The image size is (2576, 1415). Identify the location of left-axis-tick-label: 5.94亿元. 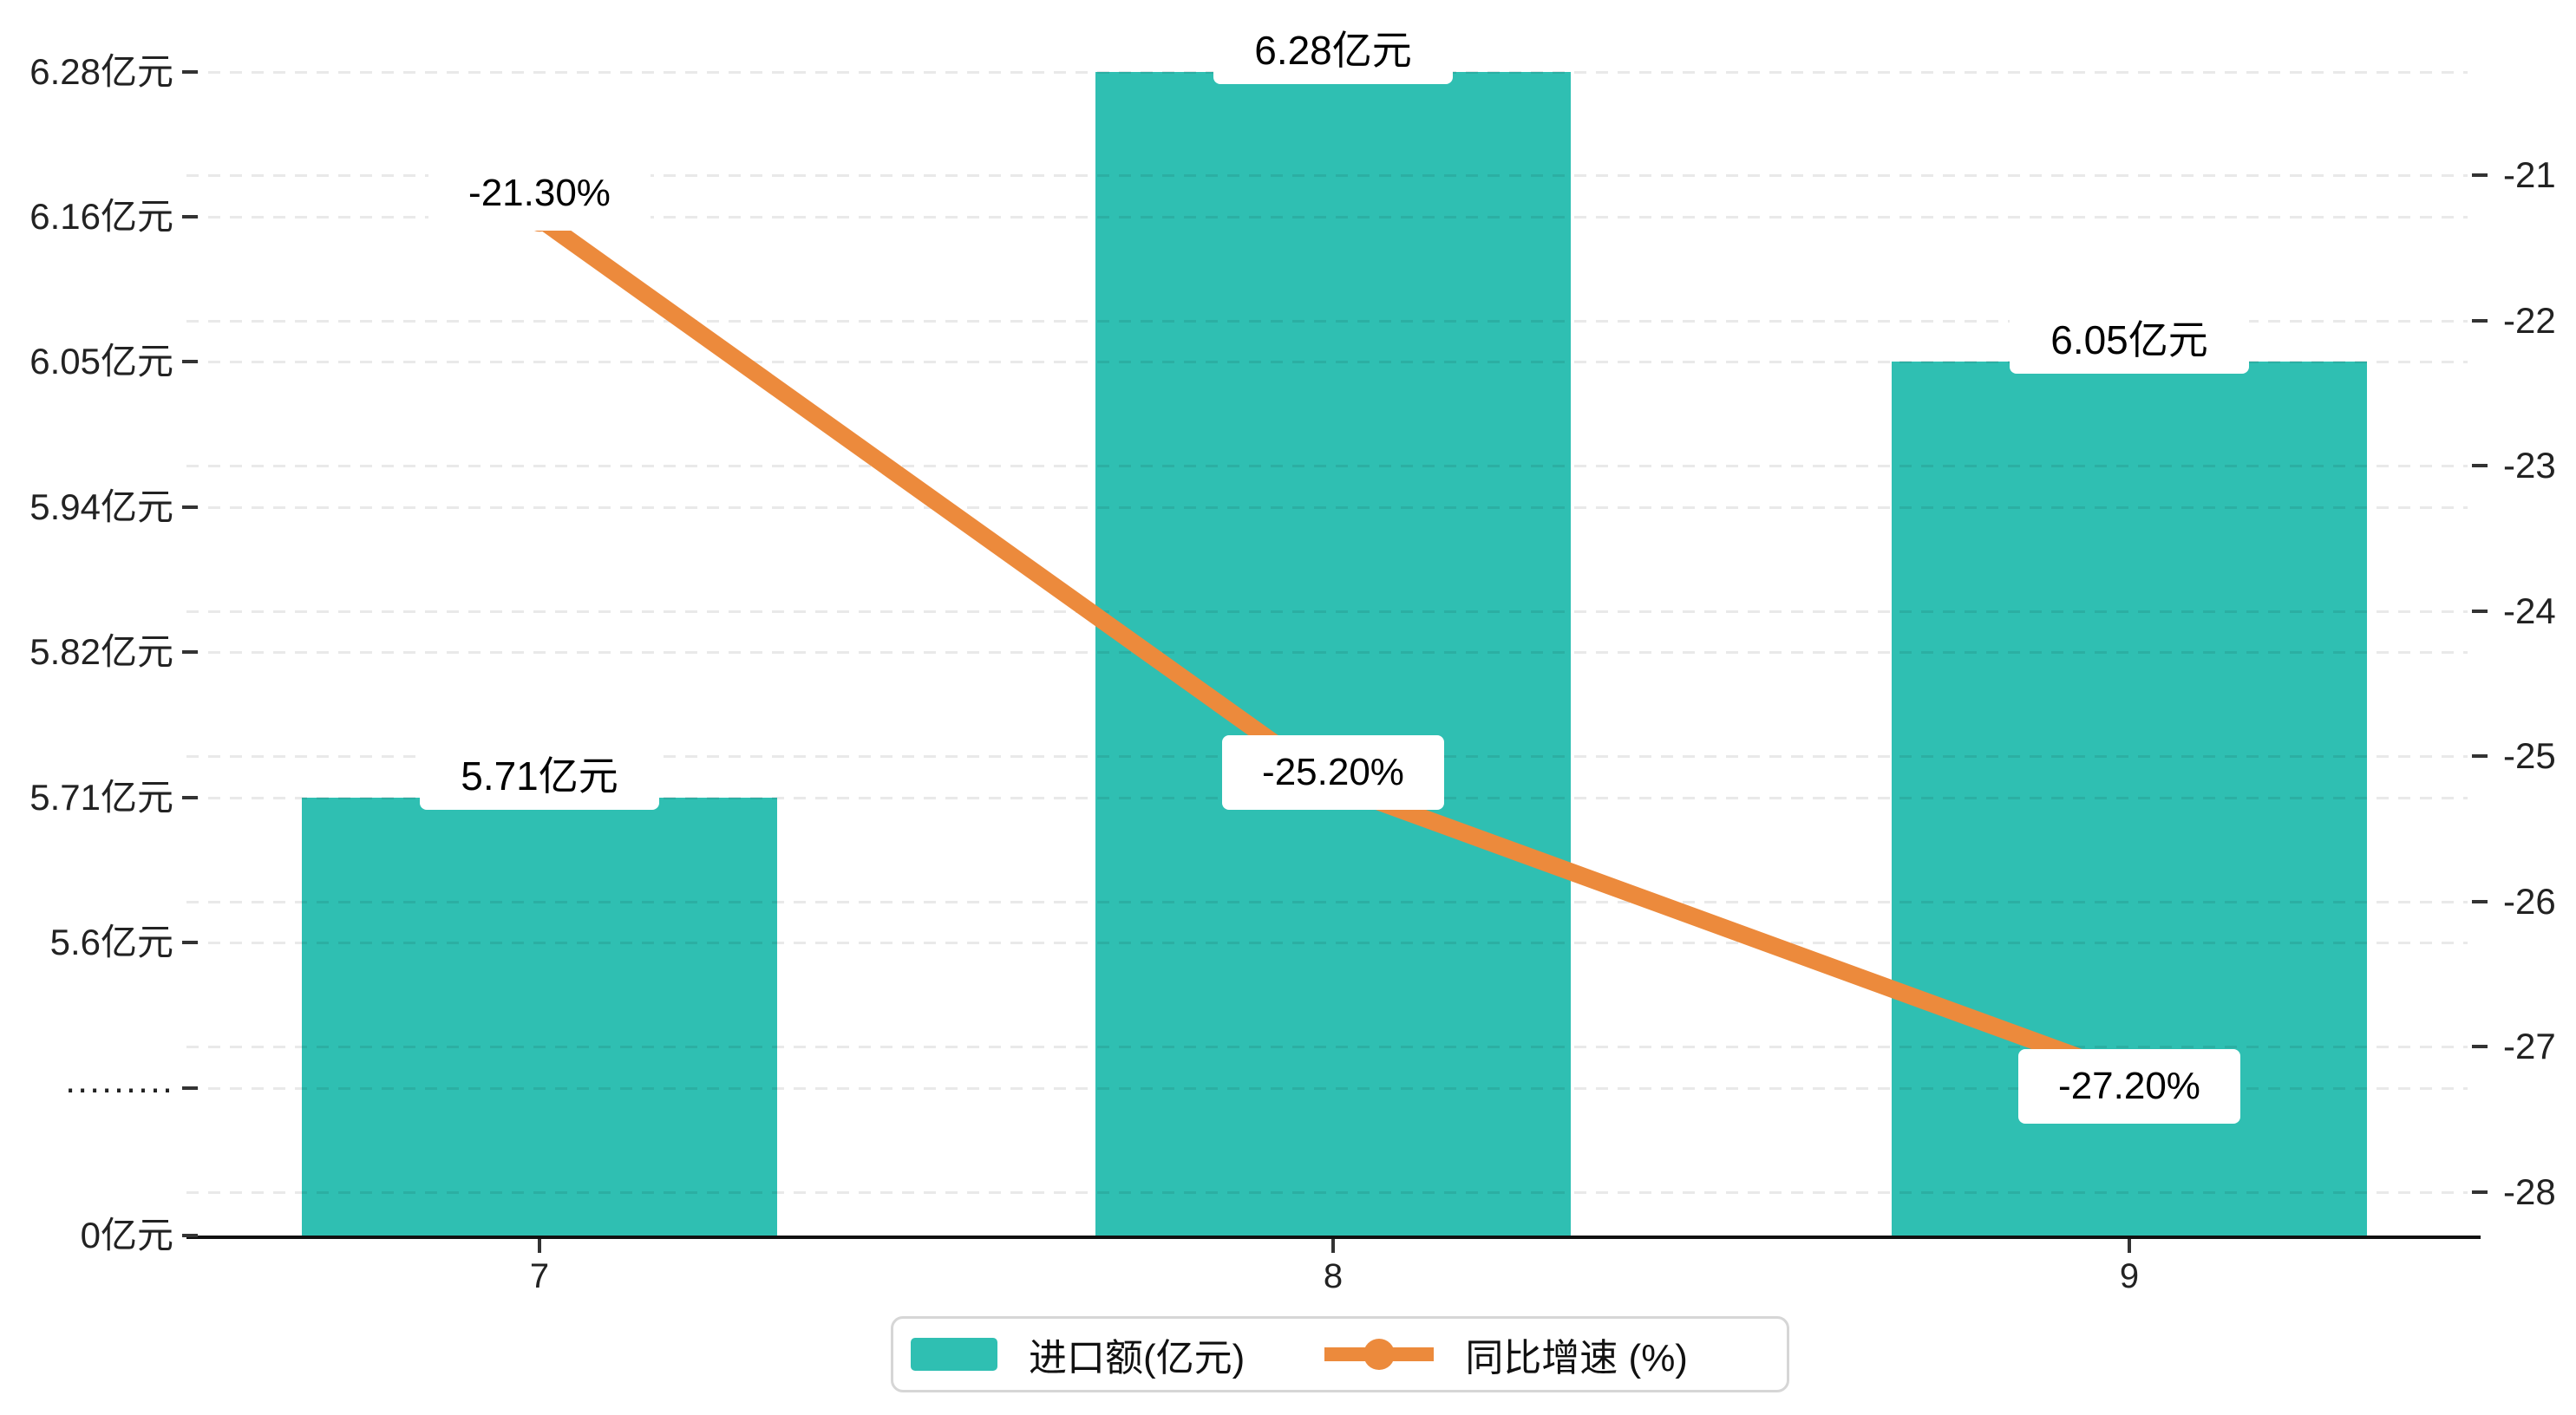
(101, 506).